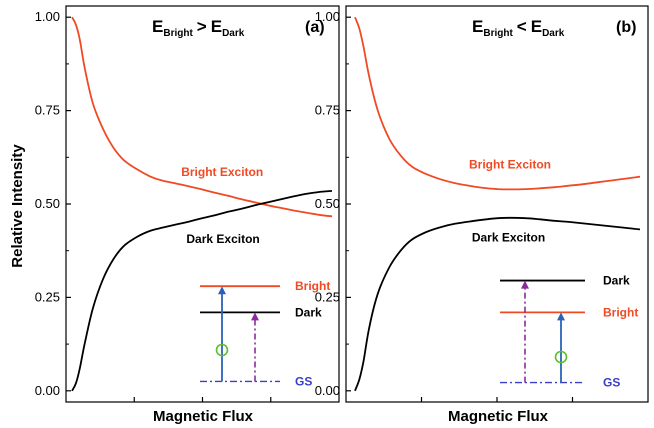 The image size is (654, 428). What do you see at coordinates (303, 381) in the screenshot?
I see `panel-a-level-label-gs: GS` at bounding box center [303, 381].